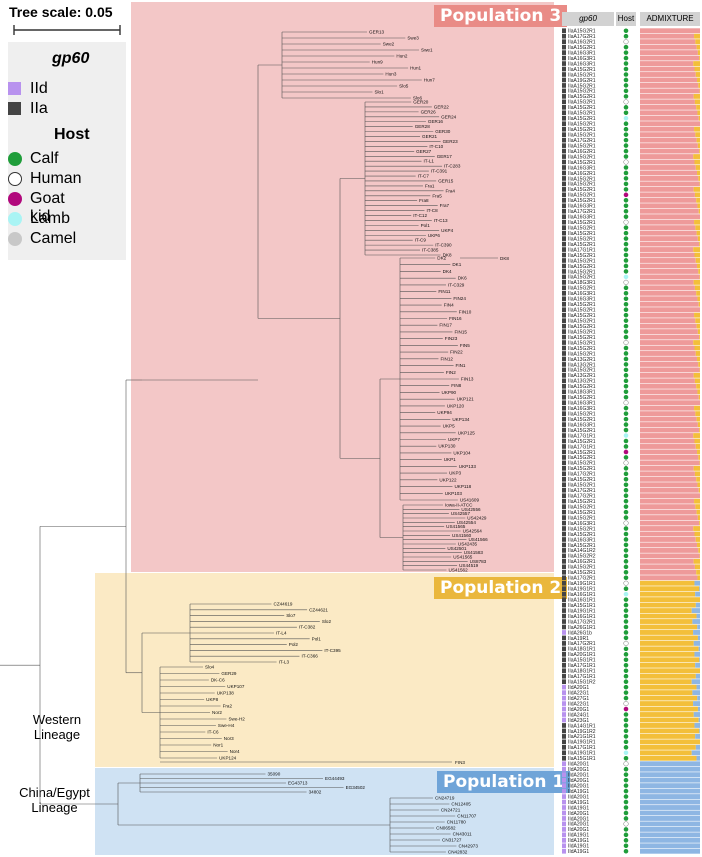 The width and height of the screenshot is (702, 857). Describe the element at coordinates (228, 706) in the screenshot. I see `tip-label-fra2: Fra2` at that location.